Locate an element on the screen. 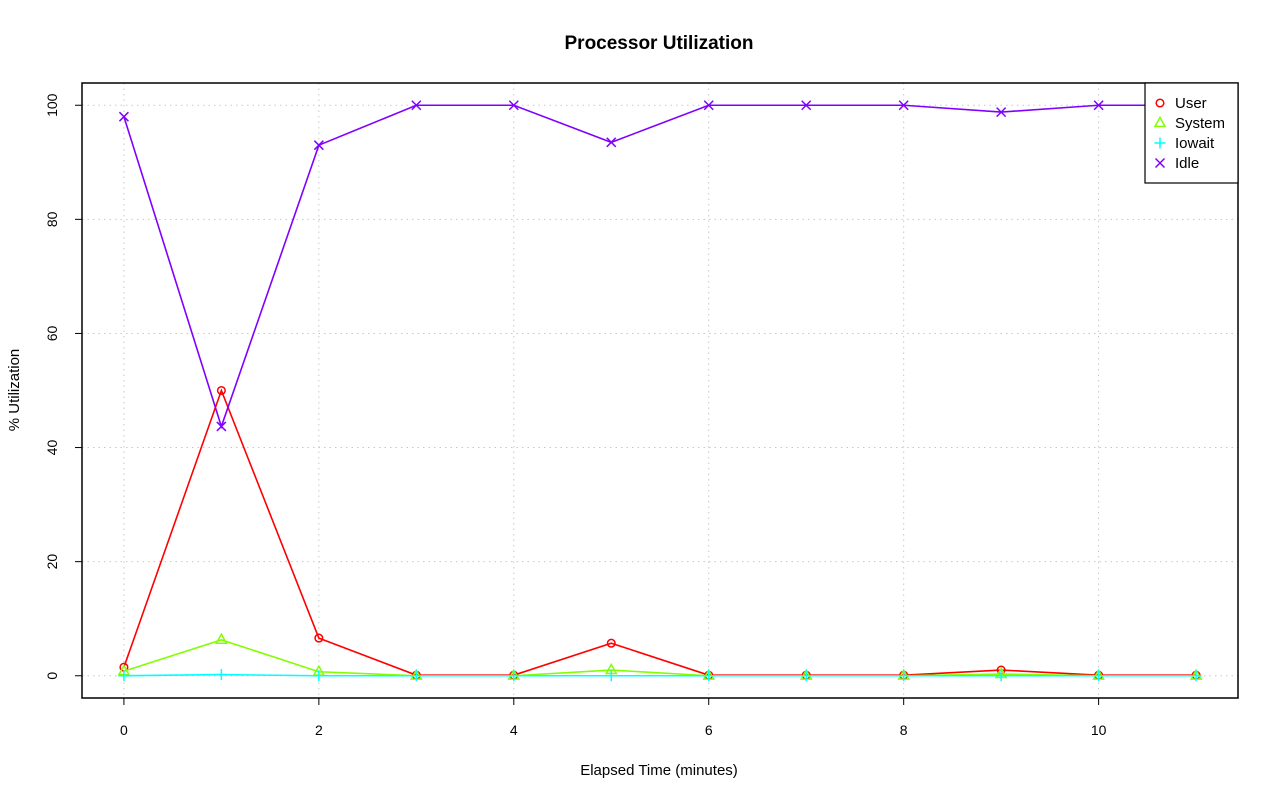 The image size is (1280, 801). y-tick-label: 80 is located at coordinates (52, 219).